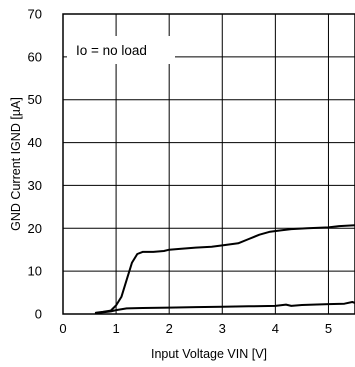 This screenshot has height=367, width=355. I want to click on y-tick-label: 20, so click(35, 228).